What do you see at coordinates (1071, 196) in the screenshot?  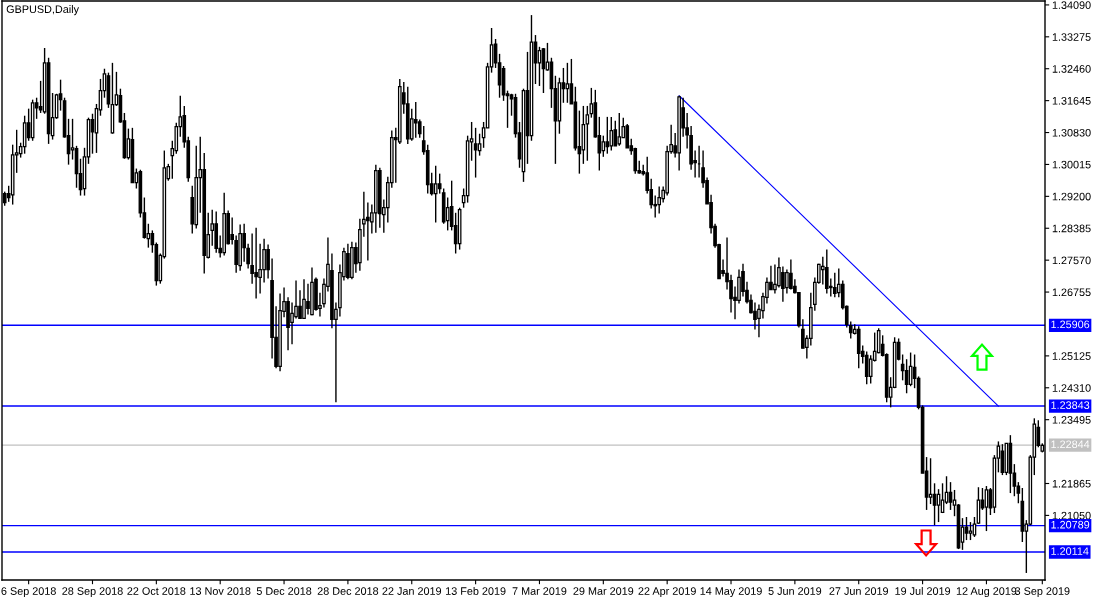 I see `y-tick-label: 1.29200` at bounding box center [1071, 196].